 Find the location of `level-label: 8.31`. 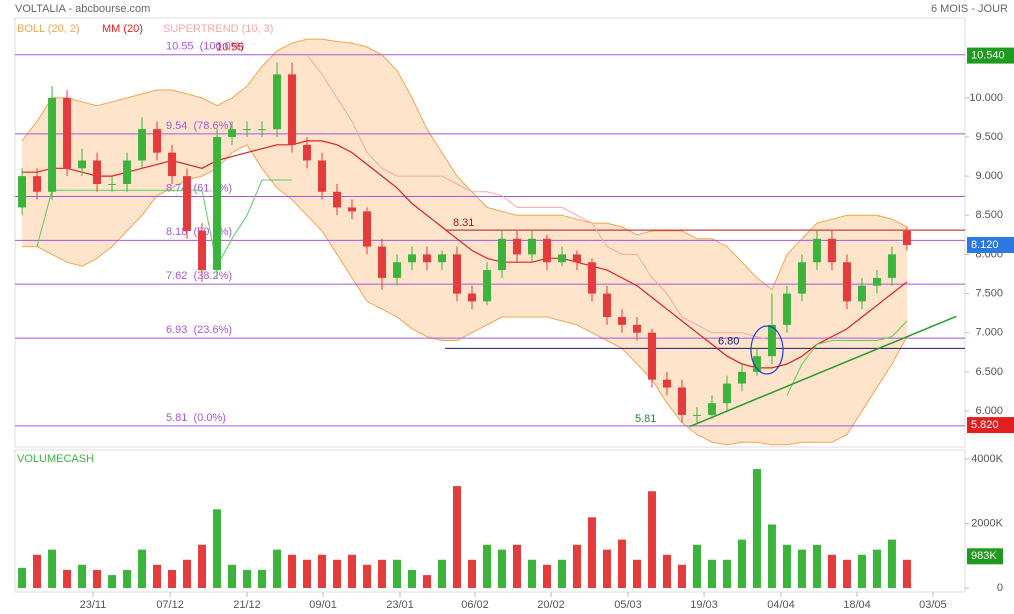

level-label: 8.31 is located at coordinates (463, 223).